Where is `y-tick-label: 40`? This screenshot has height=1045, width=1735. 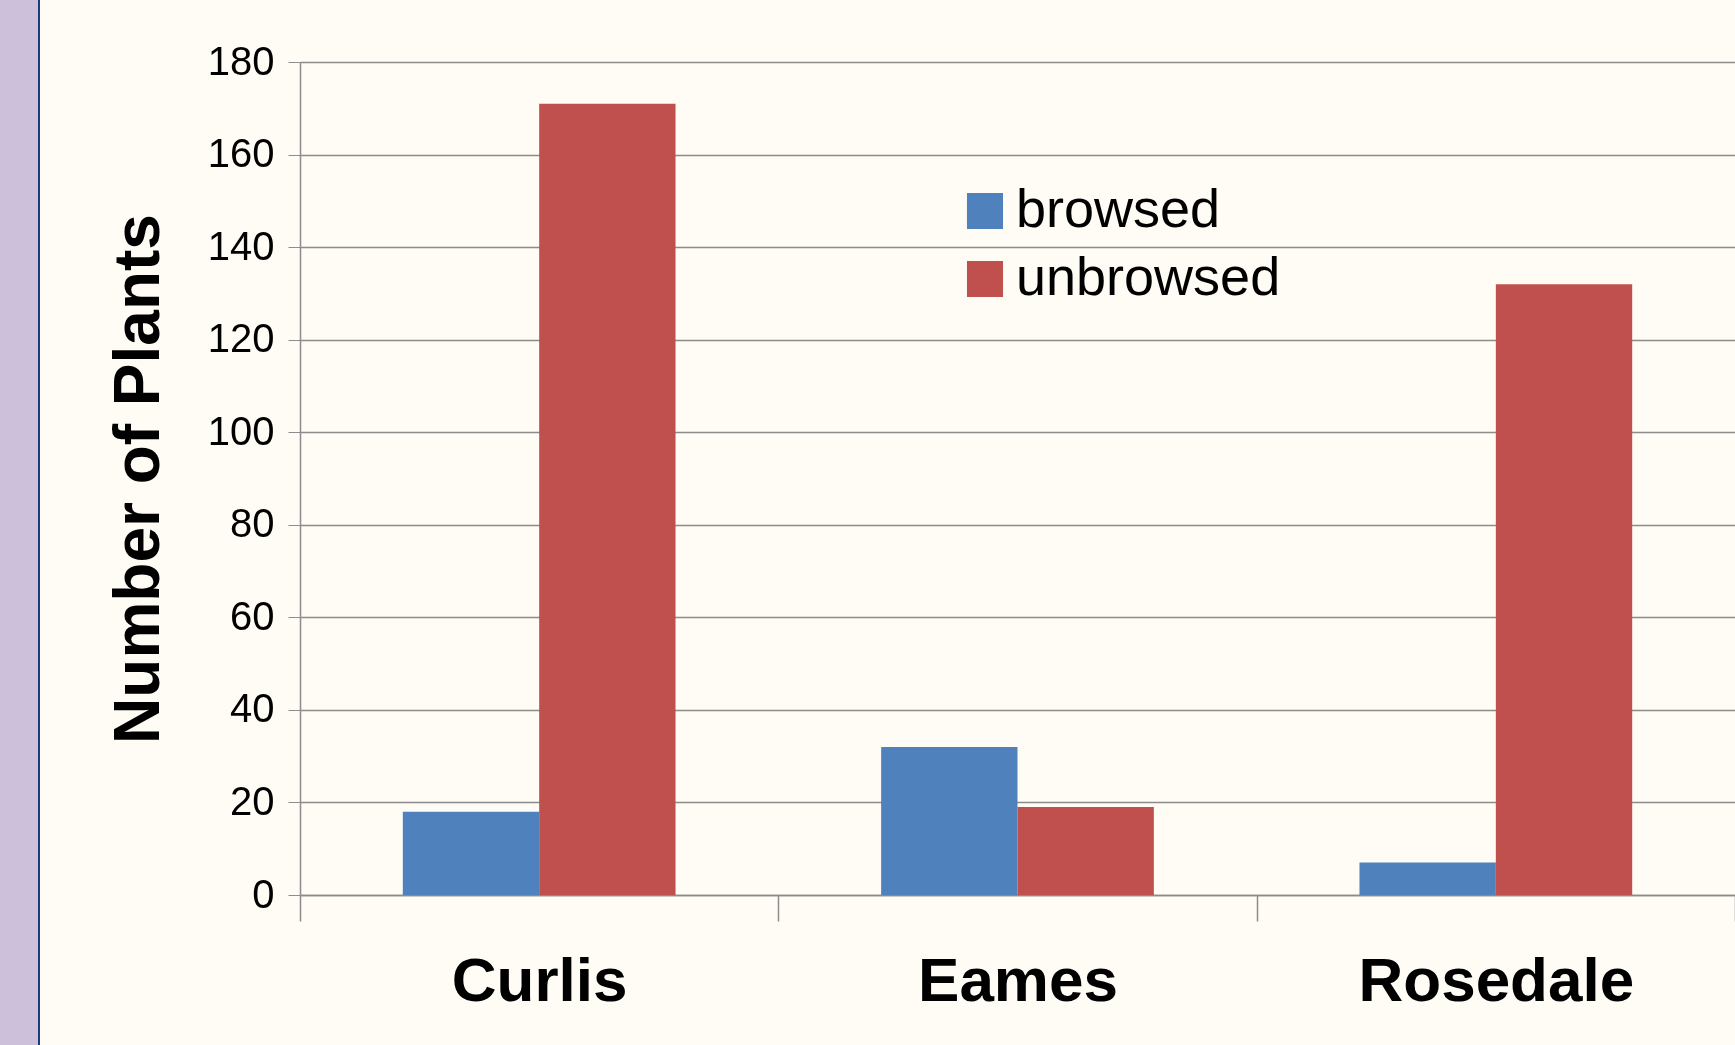 y-tick-label: 40 is located at coordinates (252, 708).